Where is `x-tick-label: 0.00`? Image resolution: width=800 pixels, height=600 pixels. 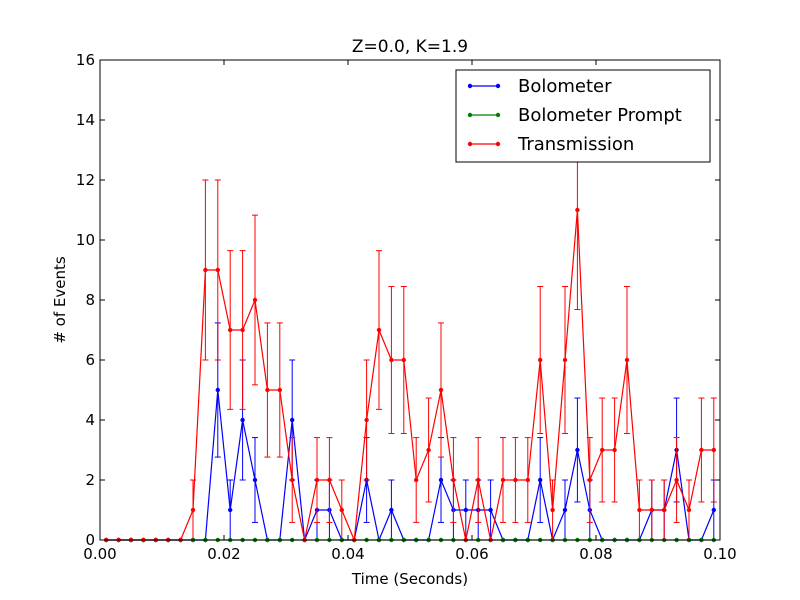 x-tick-label: 0.00 is located at coordinates (99, 554).